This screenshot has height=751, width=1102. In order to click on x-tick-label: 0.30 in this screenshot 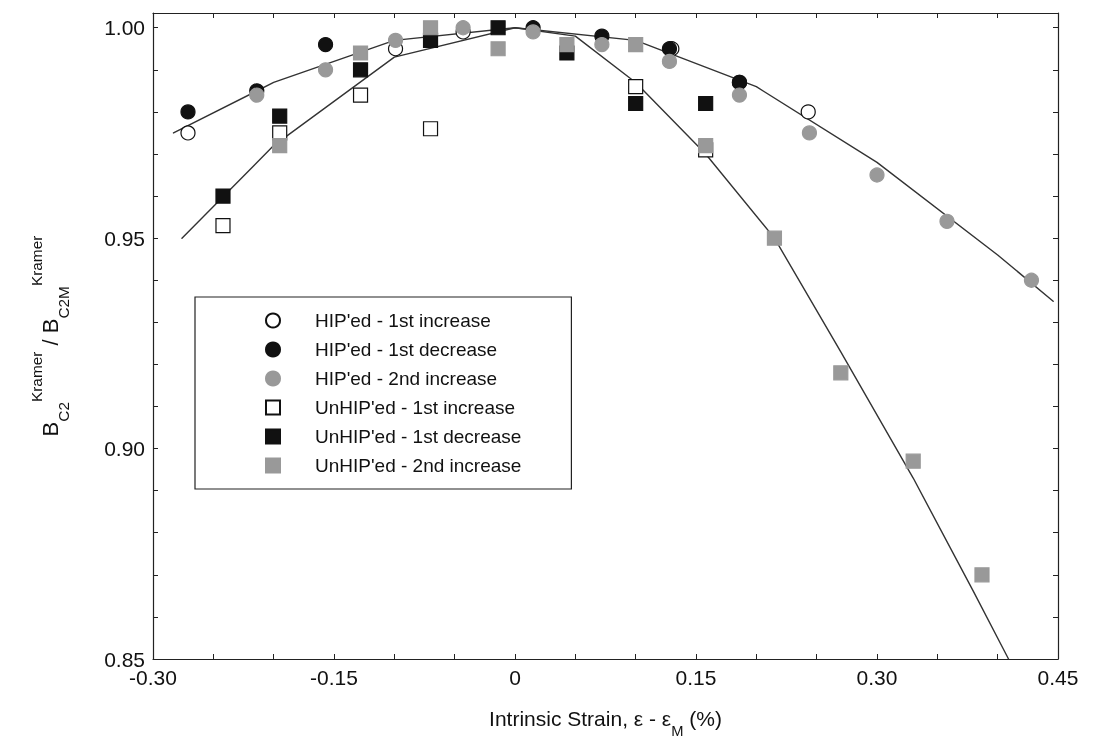, I will do `click(877, 677)`.